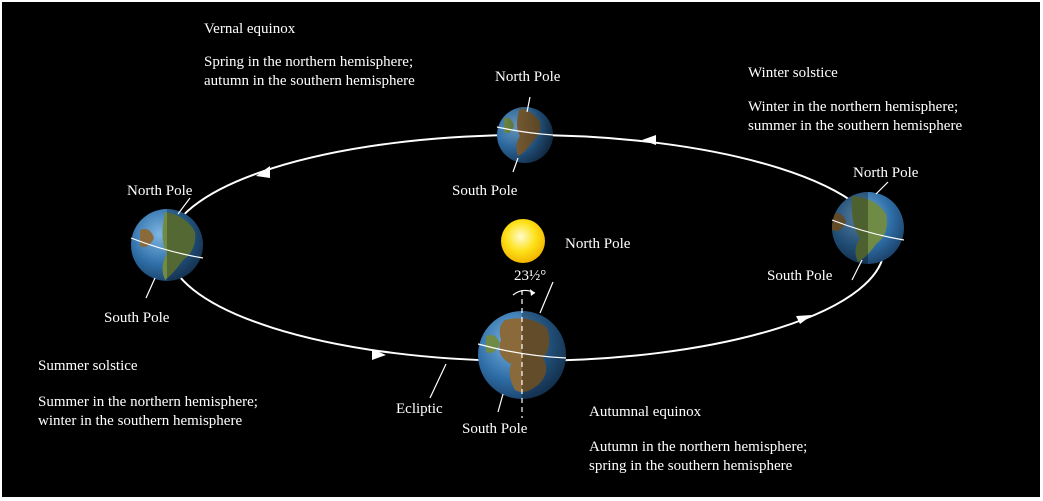  What do you see at coordinates (309, 81) in the screenshot?
I see `vernal-desc-line2: autumn in the southern hemisphere` at bounding box center [309, 81].